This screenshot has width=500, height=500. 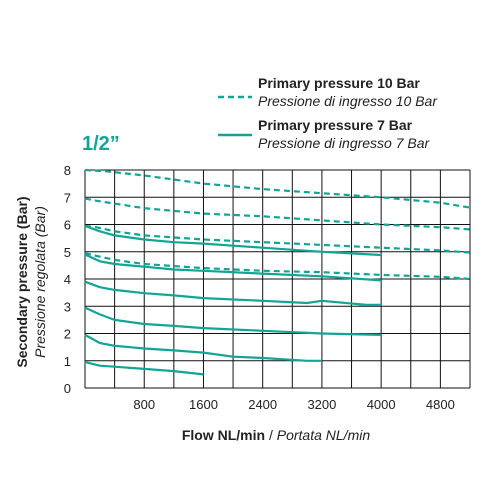 I want to click on y-tick-label: 3, so click(x=67, y=306).